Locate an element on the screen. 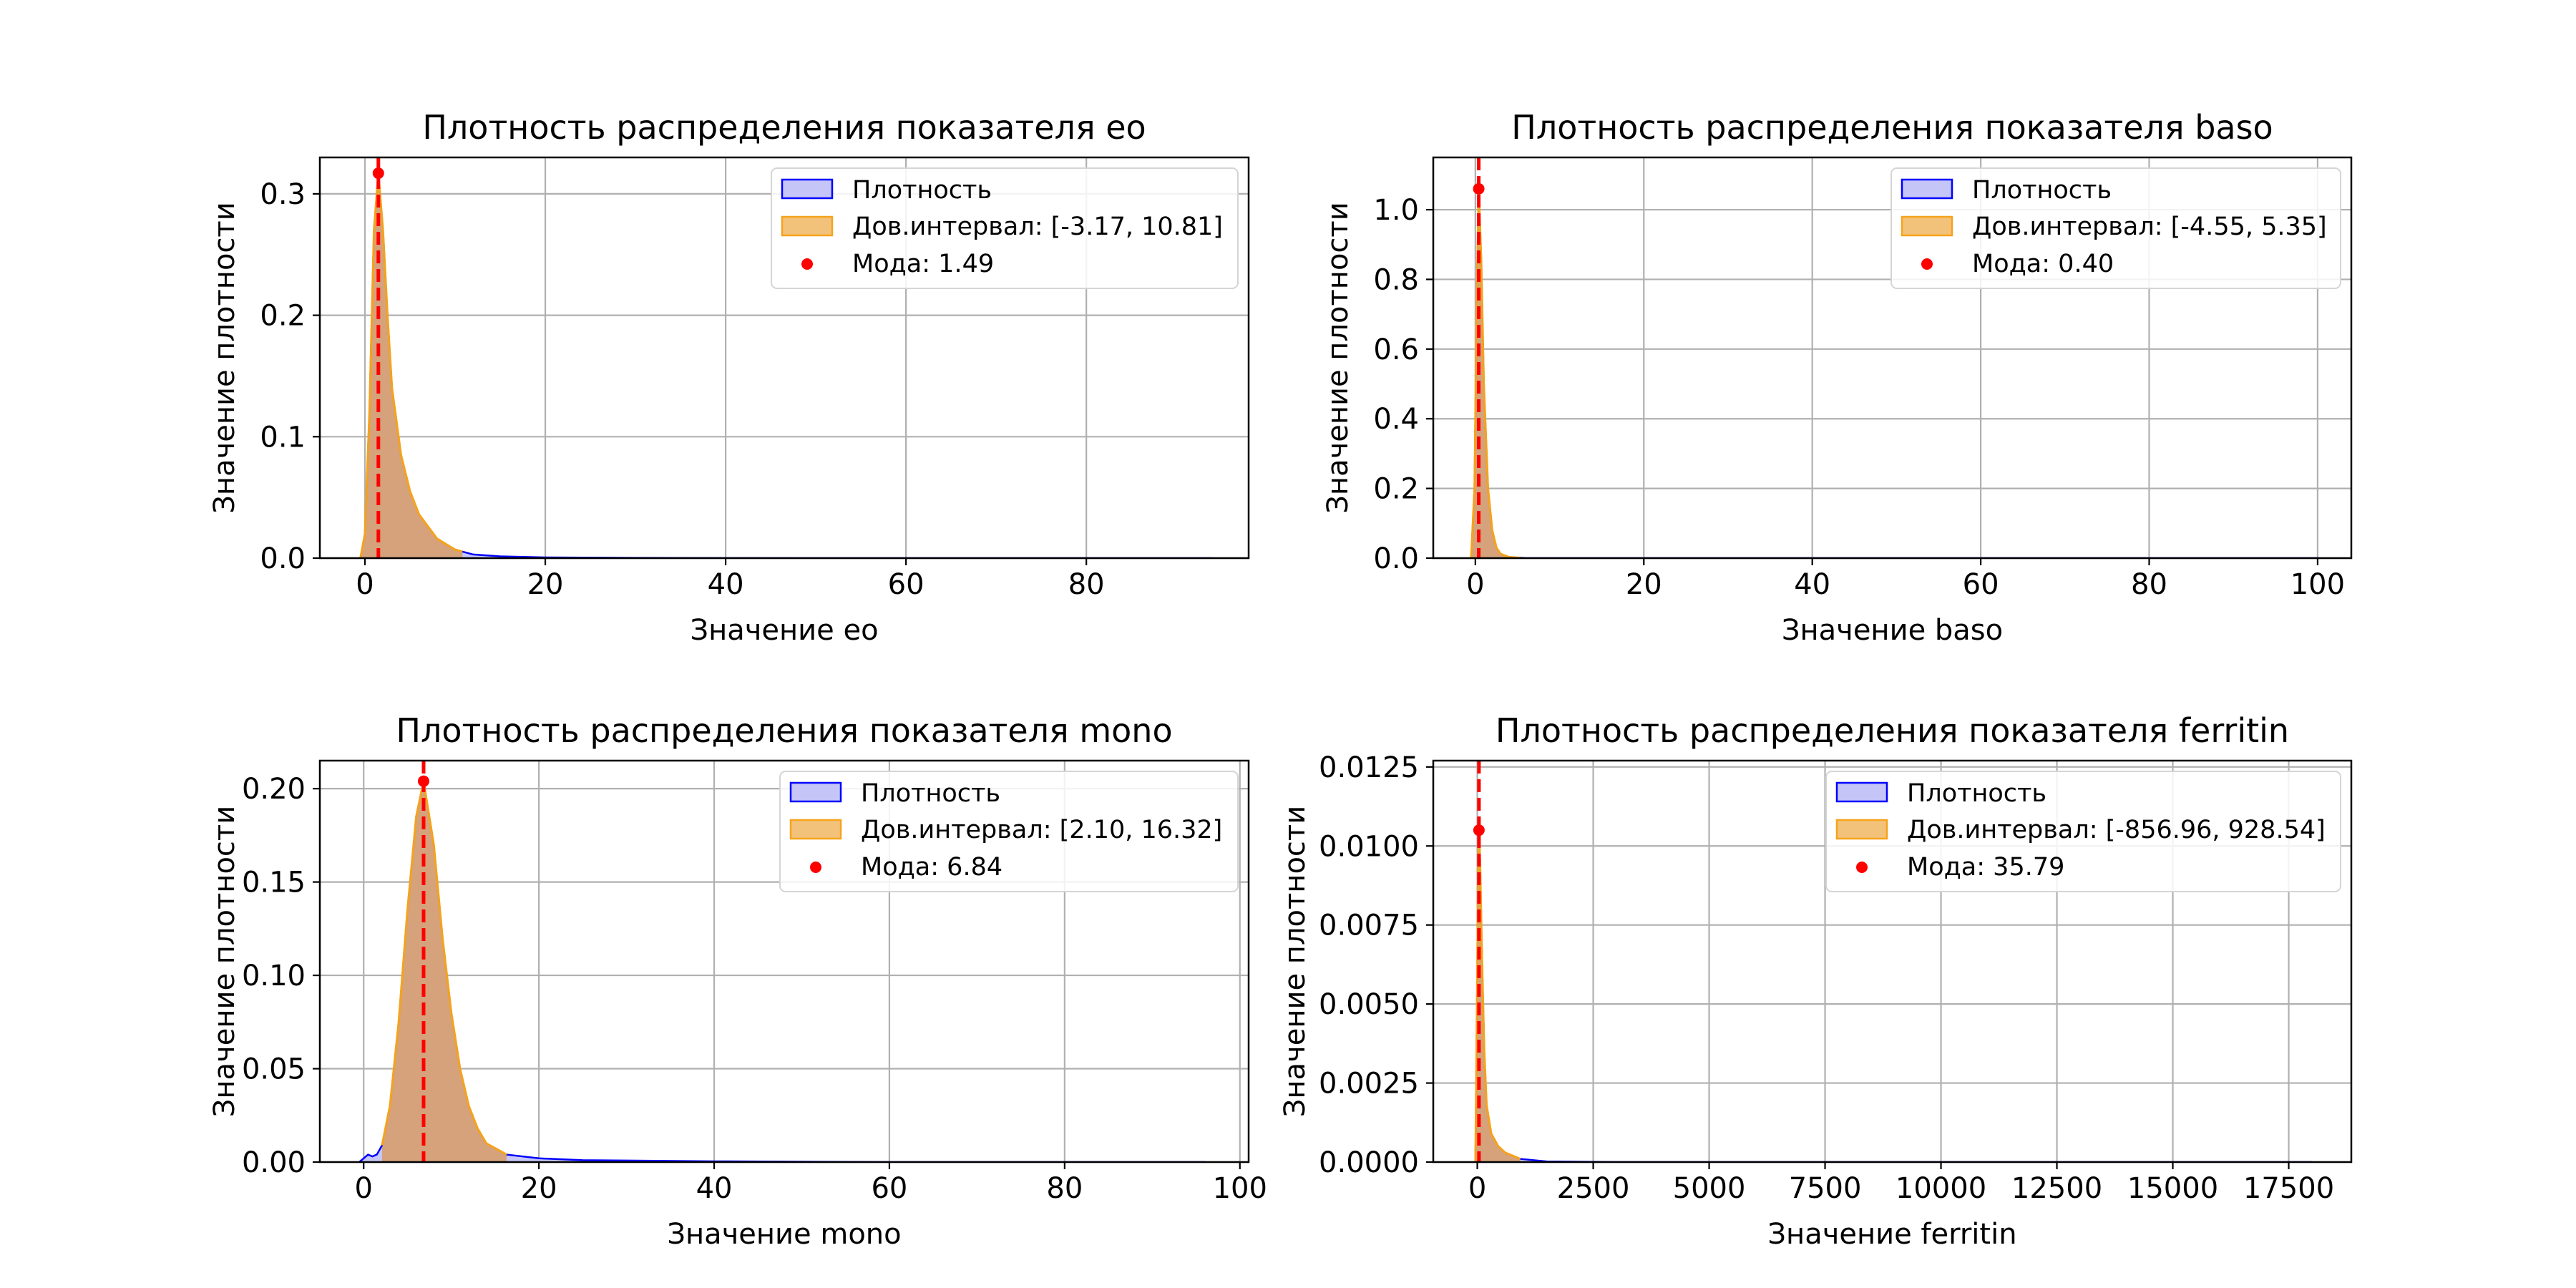 The width and height of the screenshot is (2576, 1288). y-tick-label: 0.10 is located at coordinates (274, 976).